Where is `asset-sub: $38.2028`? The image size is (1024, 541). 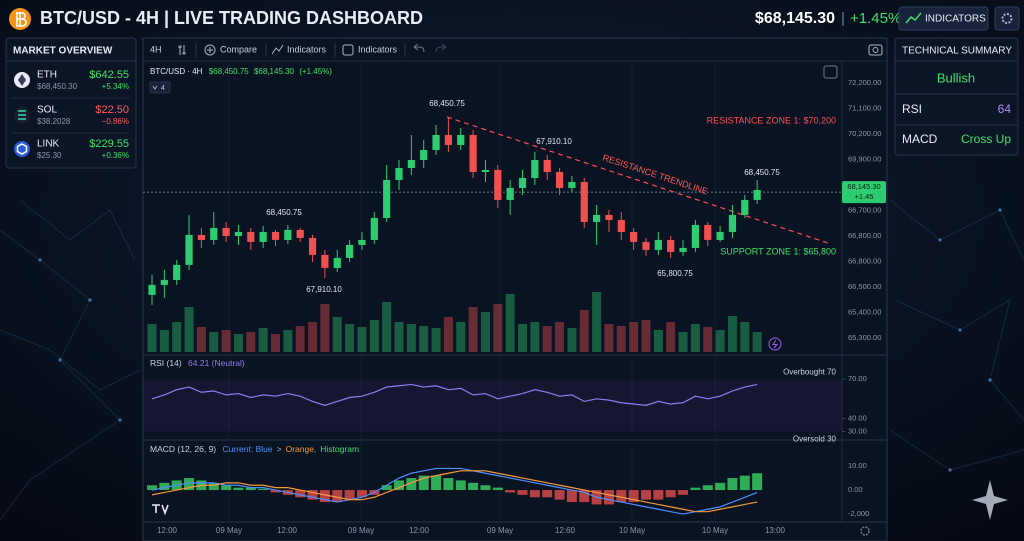 asset-sub: $38.2028 is located at coordinates (54, 121).